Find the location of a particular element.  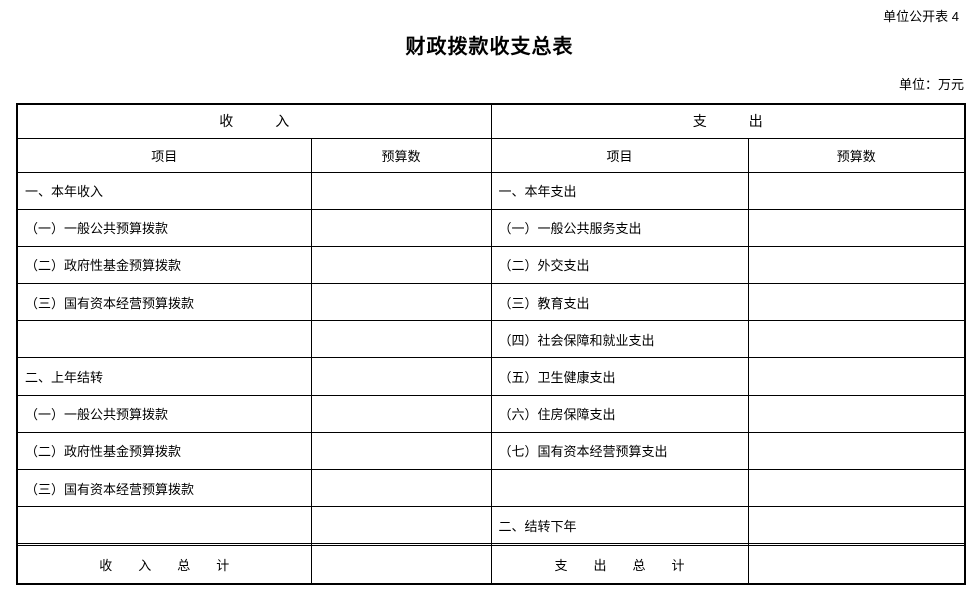

expenditure-budget-column-header: 预算数 is located at coordinates (856, 155).